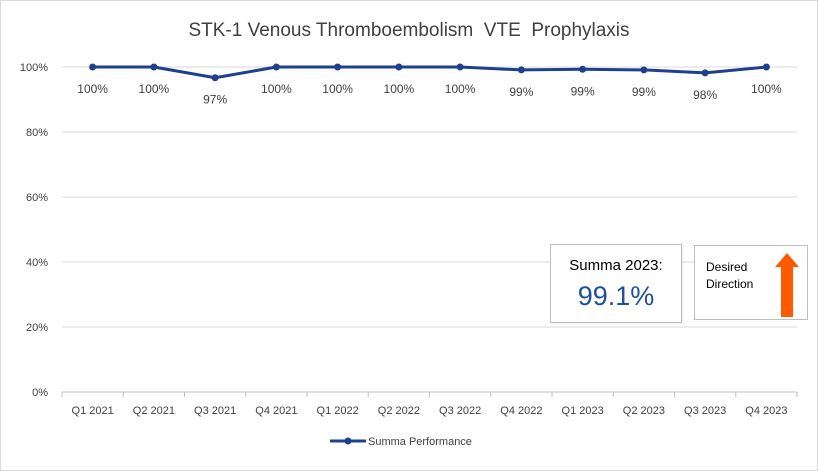  What do you see at coordinates (521, 411) in the screenshot?
I see `x-tick-label: Q4 2022` at bounding box center [521, 411].